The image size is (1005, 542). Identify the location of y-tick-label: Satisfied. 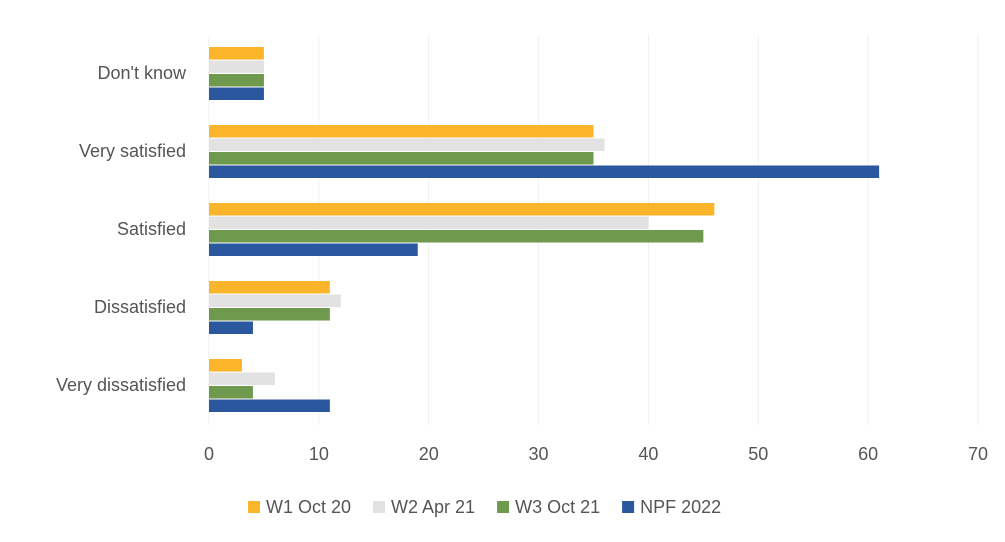
(151, 229).